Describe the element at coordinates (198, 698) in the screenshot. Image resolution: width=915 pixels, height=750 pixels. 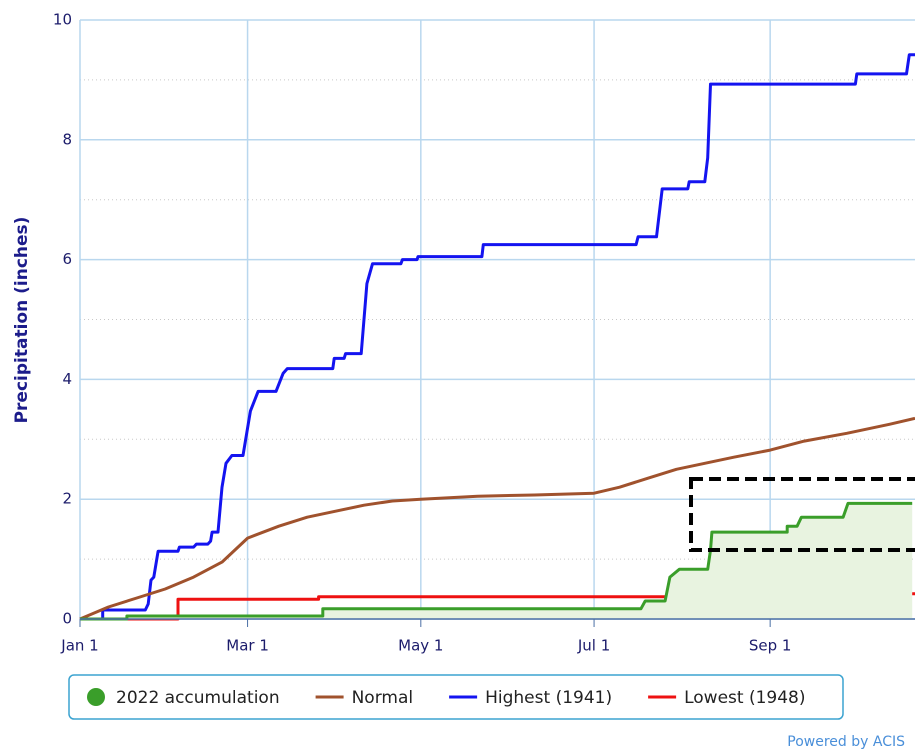
I see `legend-label: 2022 accumulation` at that location.